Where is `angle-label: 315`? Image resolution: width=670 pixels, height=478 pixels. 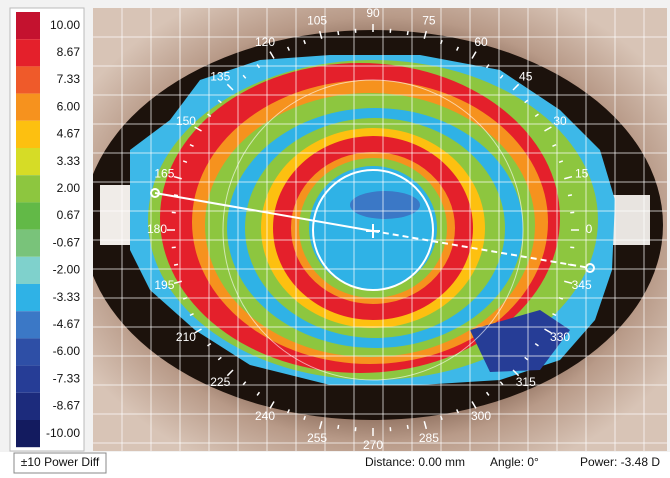 angle-label: 315 is located at coordinates (526, 382).